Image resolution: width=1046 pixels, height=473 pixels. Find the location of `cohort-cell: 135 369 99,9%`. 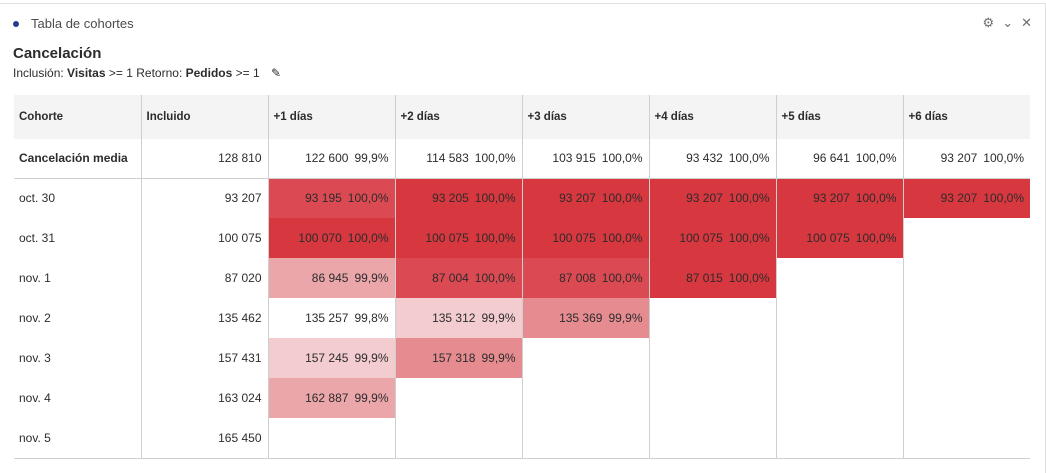

cohort-cell: 135 369 99,9% is located at coordinates (585, 318).